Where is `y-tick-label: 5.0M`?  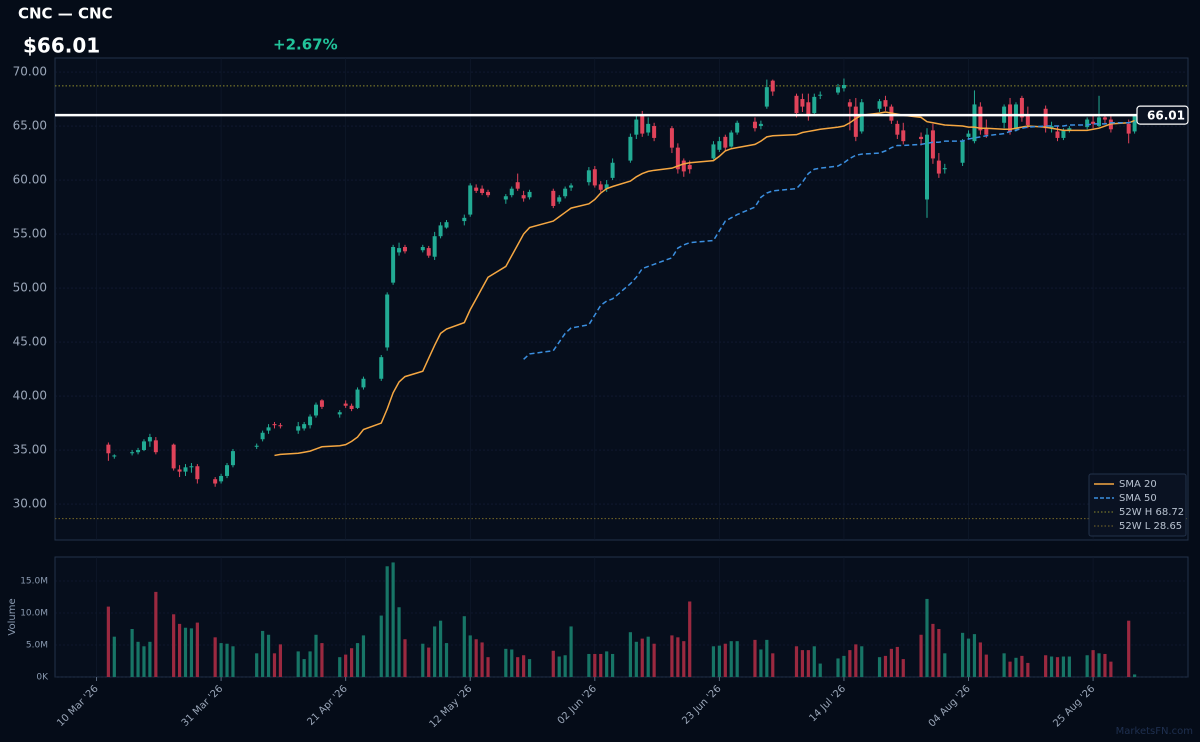 y-tick-label: 5.0M is located at coordinates (37, 646).